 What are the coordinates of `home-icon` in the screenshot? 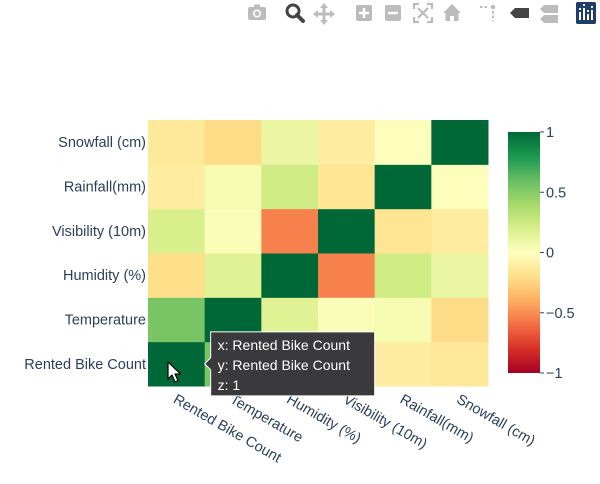 It's located at (452, 14).